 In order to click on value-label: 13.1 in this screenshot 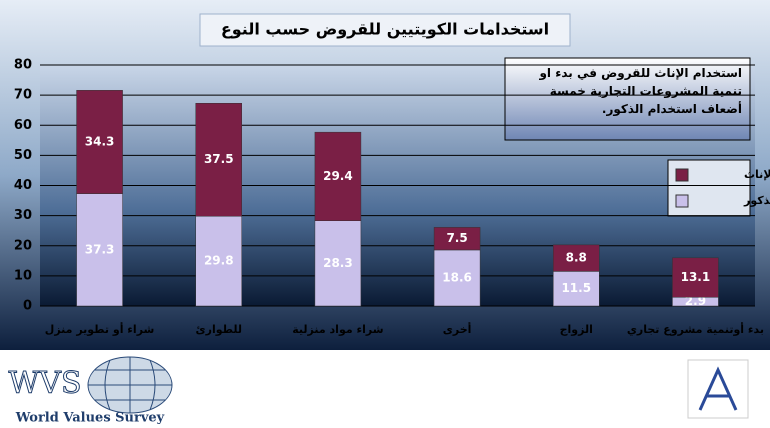, I will do `click(696, 277)`.